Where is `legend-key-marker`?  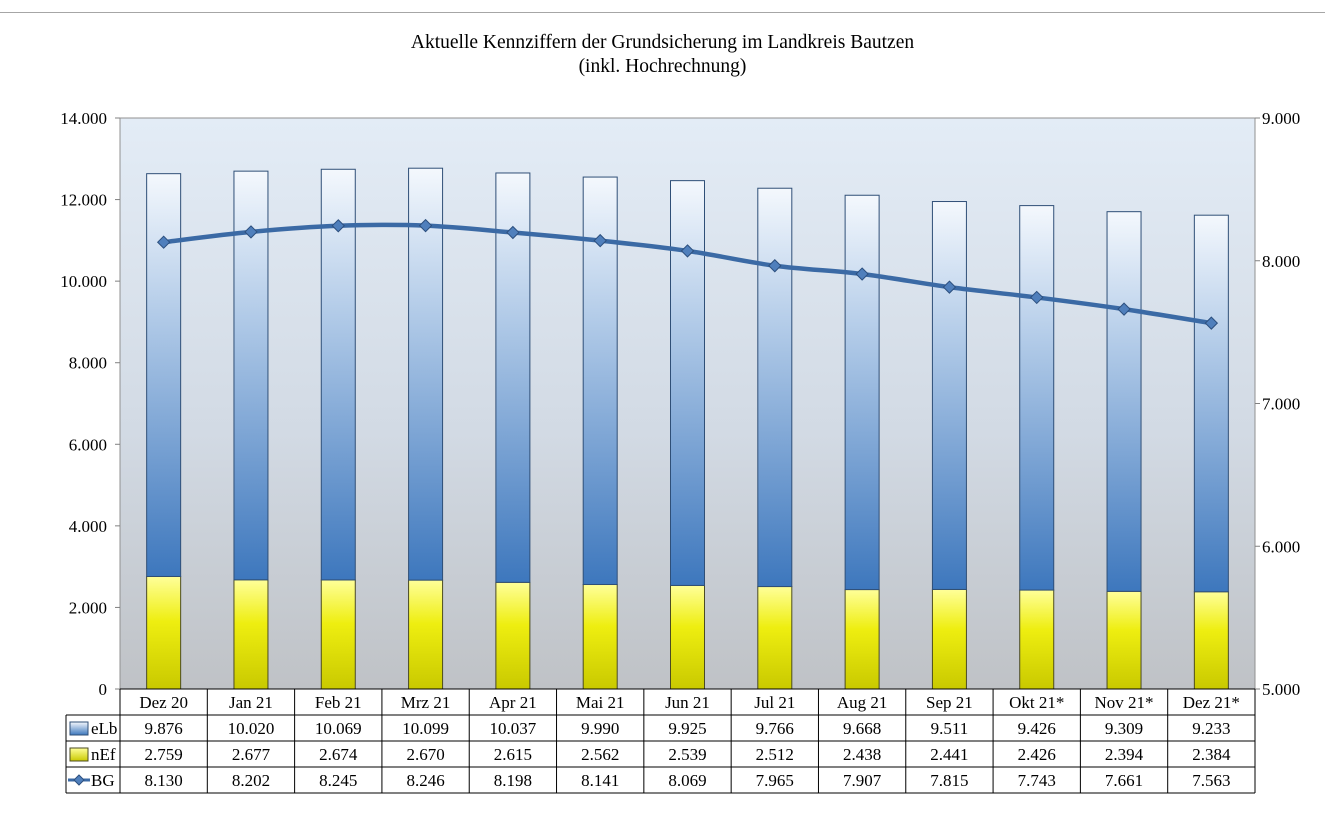
legend-key-marker is located at coordinates (79, 780).